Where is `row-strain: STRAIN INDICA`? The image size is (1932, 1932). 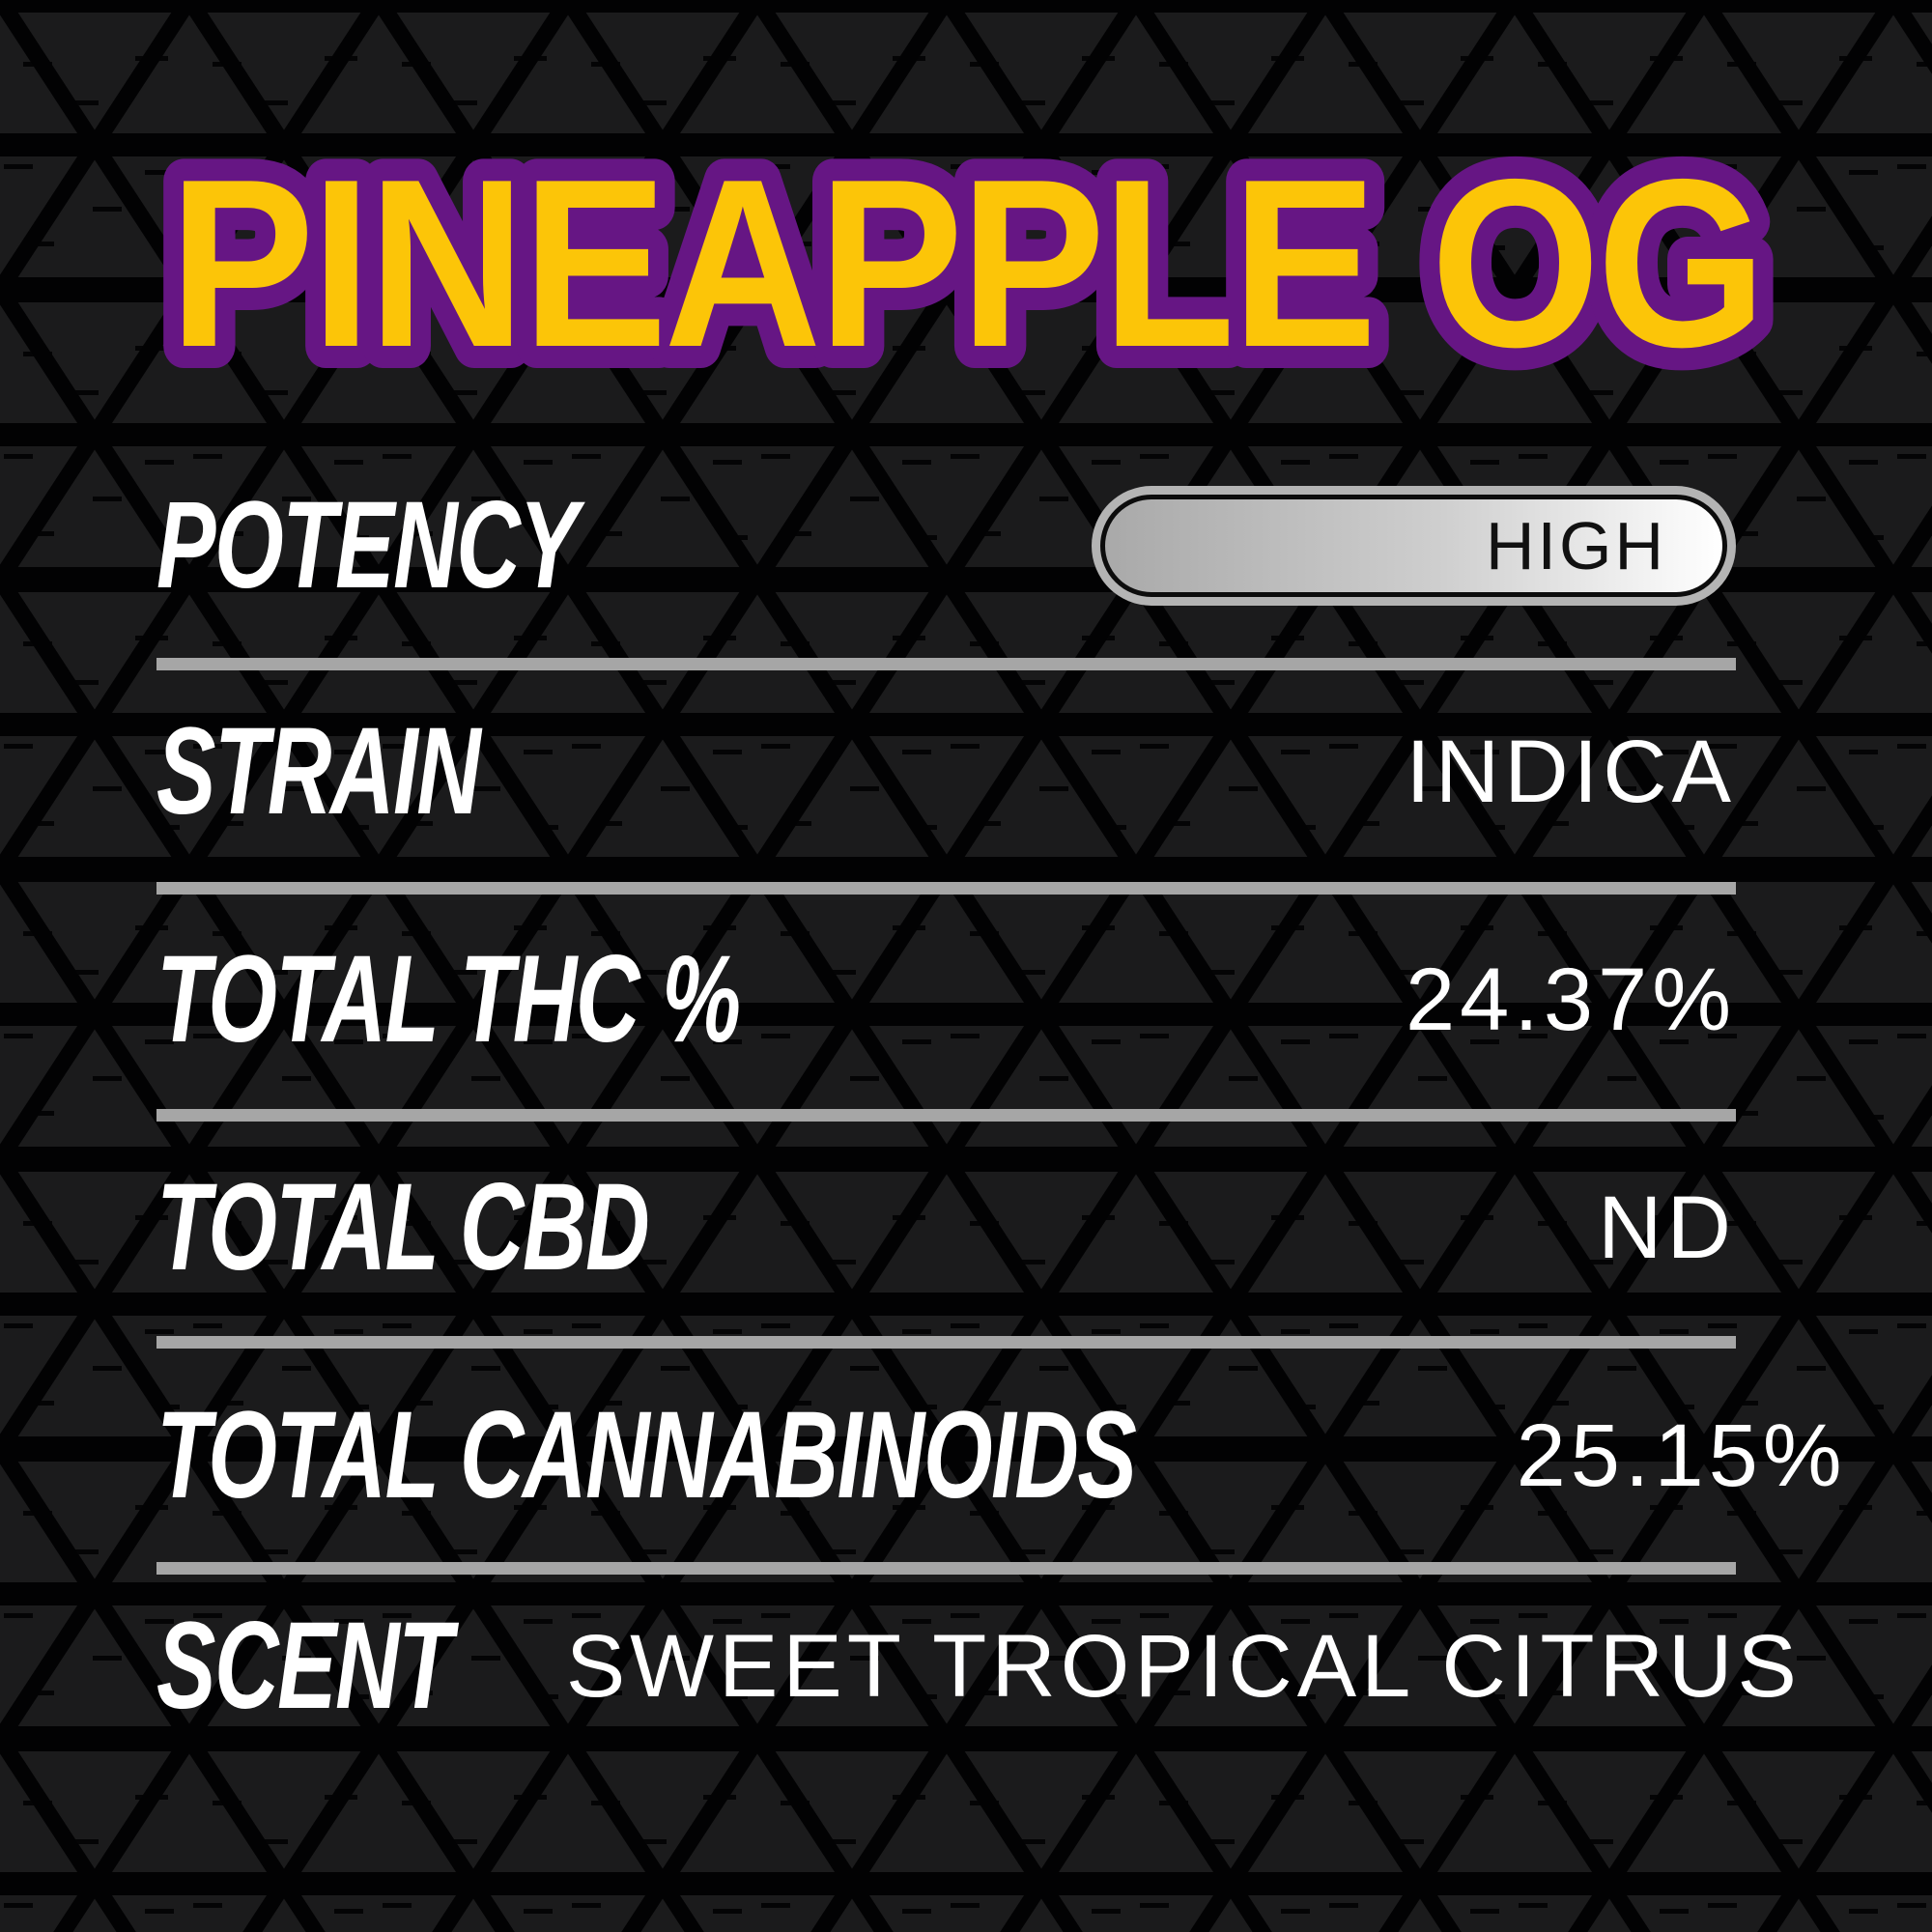 row-strain: STRAIN INDICA is located at coordinates (946, 772).